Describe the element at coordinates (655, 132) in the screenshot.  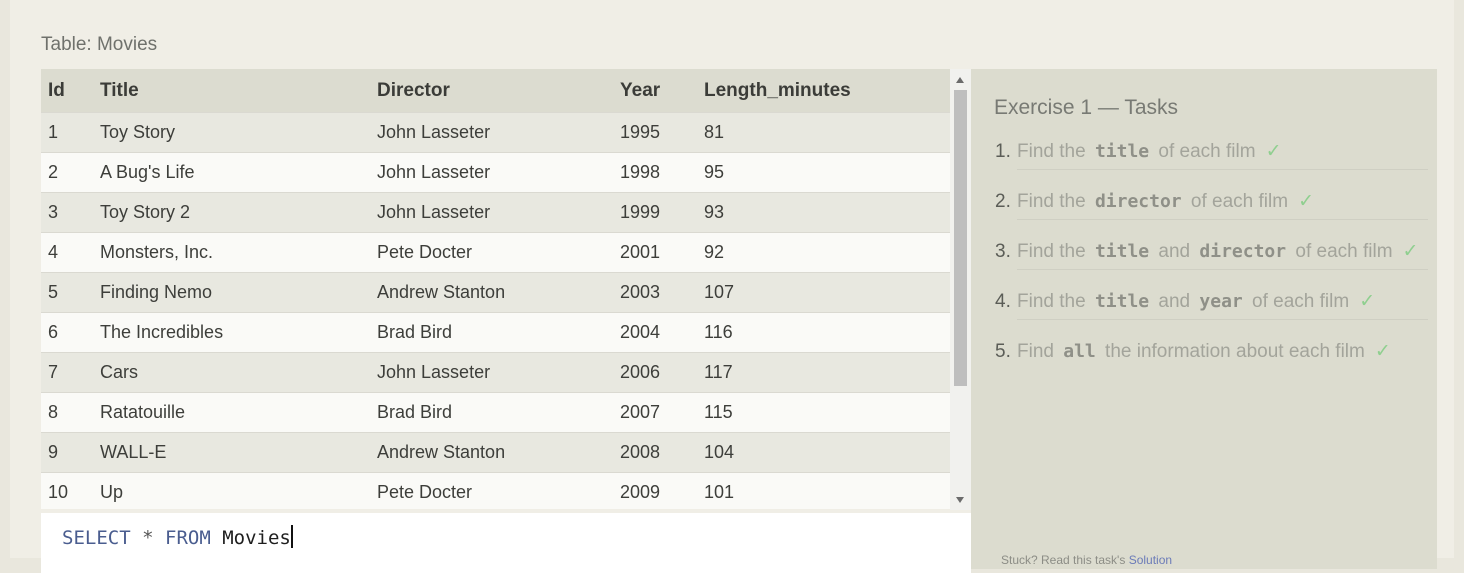
I see `table-cell: 1995` at that location.